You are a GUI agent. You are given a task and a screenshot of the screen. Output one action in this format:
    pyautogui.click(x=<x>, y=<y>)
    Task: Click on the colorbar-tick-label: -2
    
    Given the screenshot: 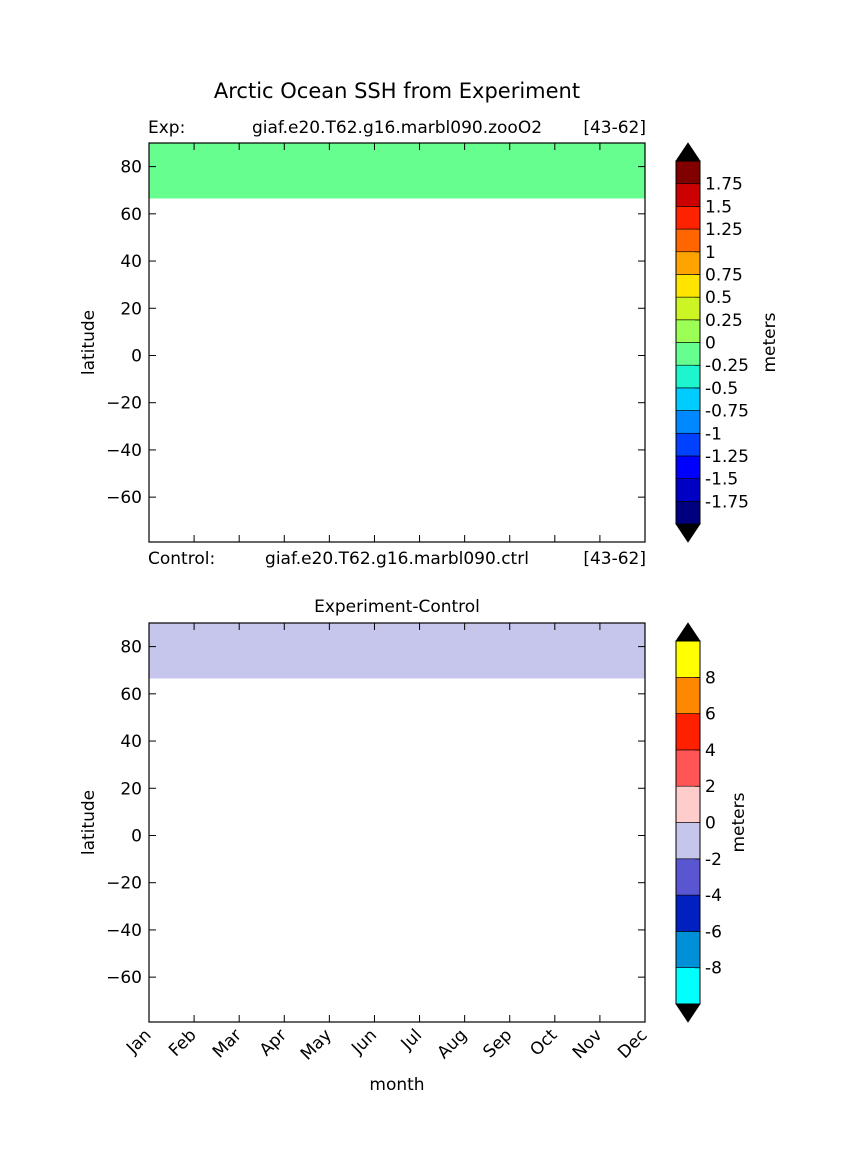 What is the action you would take?
    pyautogui.click(x=713, y=860)
    